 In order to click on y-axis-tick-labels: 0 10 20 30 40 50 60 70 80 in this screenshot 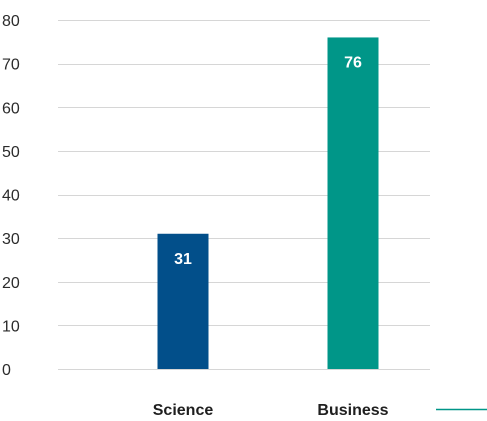, I will do `click(11, 196)`.